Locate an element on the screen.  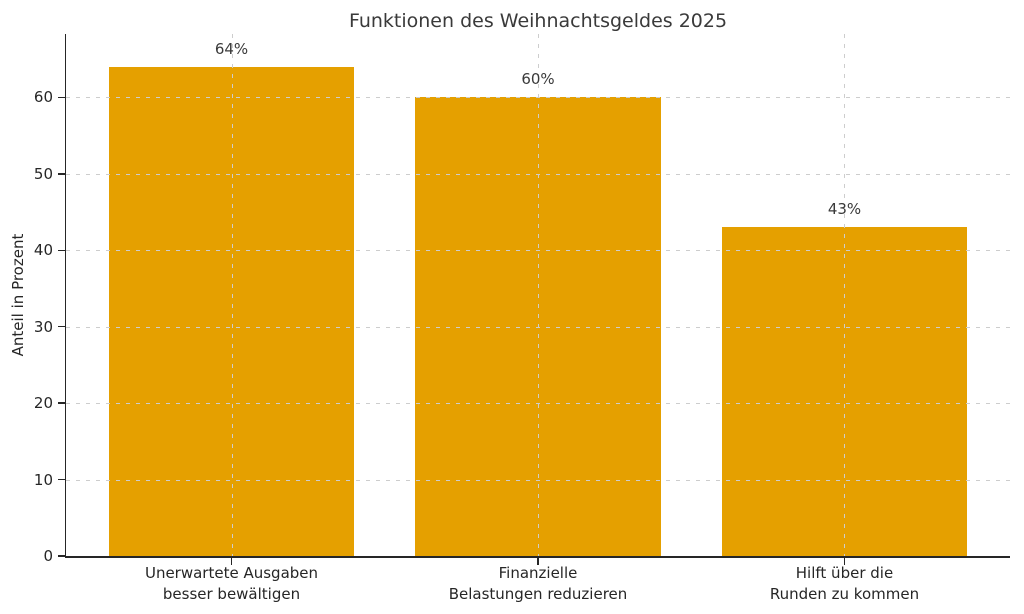
y-tick-label: 40 is located at coordinates (43, 250).